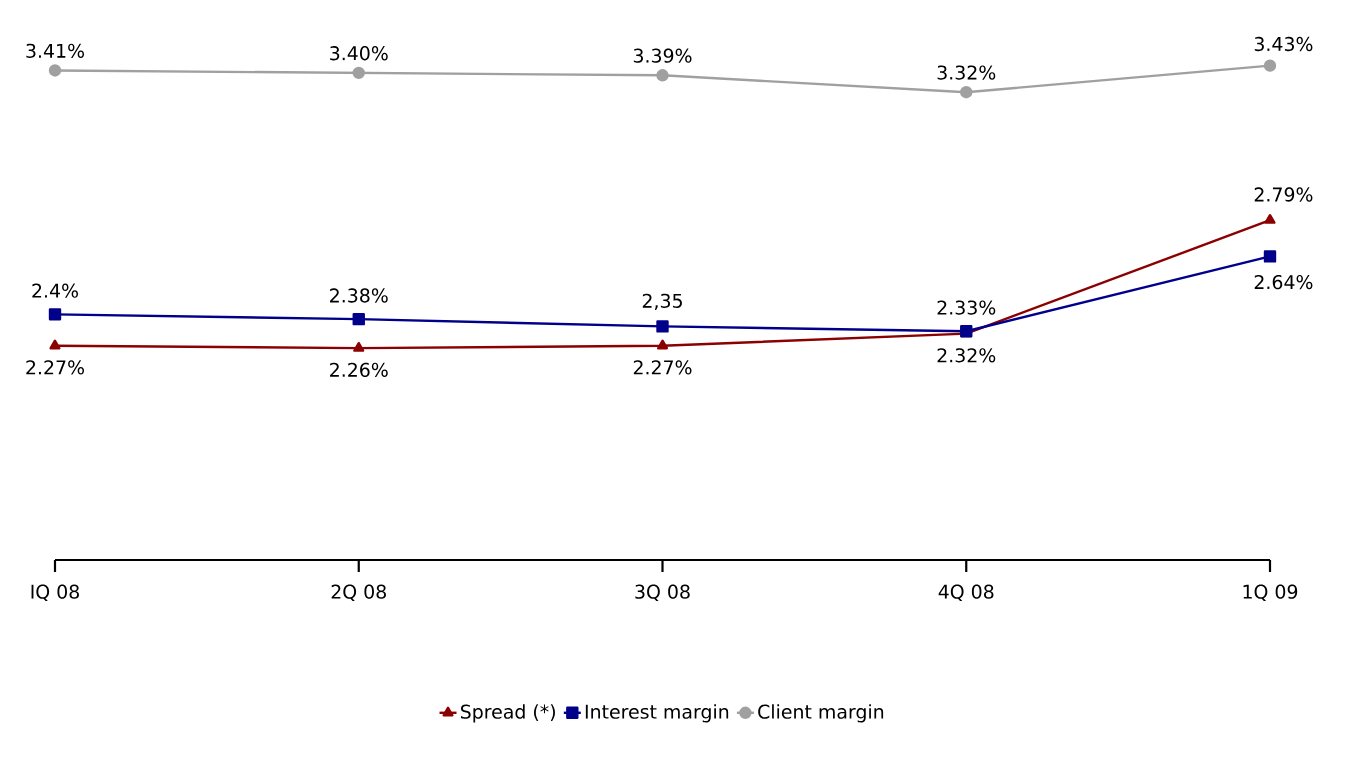 Image resolution: width=1345 pixels, height=767 pixels. I want to click on data-label: 2.64%, so click(1283, 282).